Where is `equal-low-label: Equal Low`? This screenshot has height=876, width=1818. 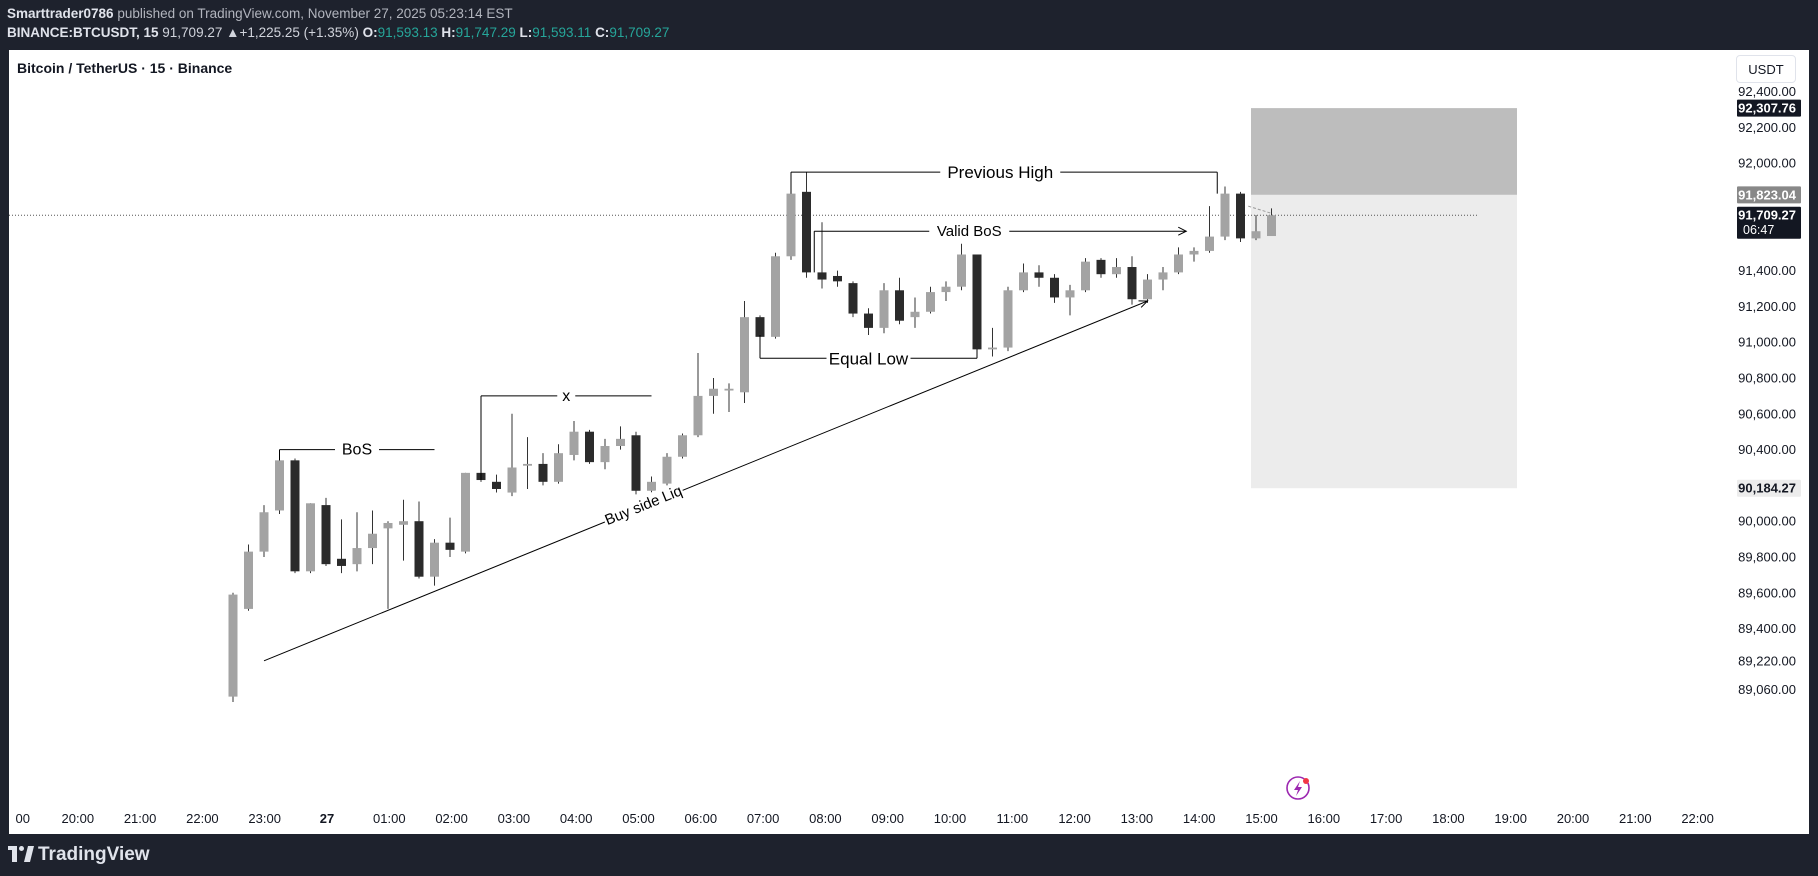 equal-low-label: Equal Low is located at coordinates (869, 358).